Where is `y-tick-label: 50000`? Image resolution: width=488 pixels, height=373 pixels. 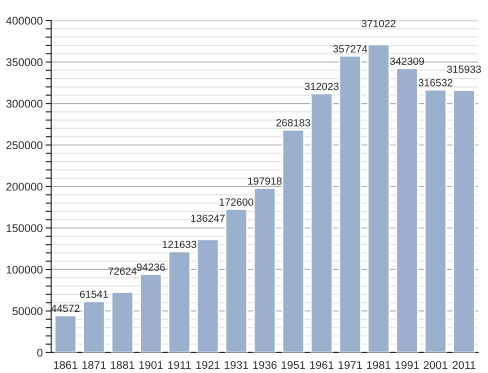
y-tick-label: 50000 is located at coordinates (27, 311).